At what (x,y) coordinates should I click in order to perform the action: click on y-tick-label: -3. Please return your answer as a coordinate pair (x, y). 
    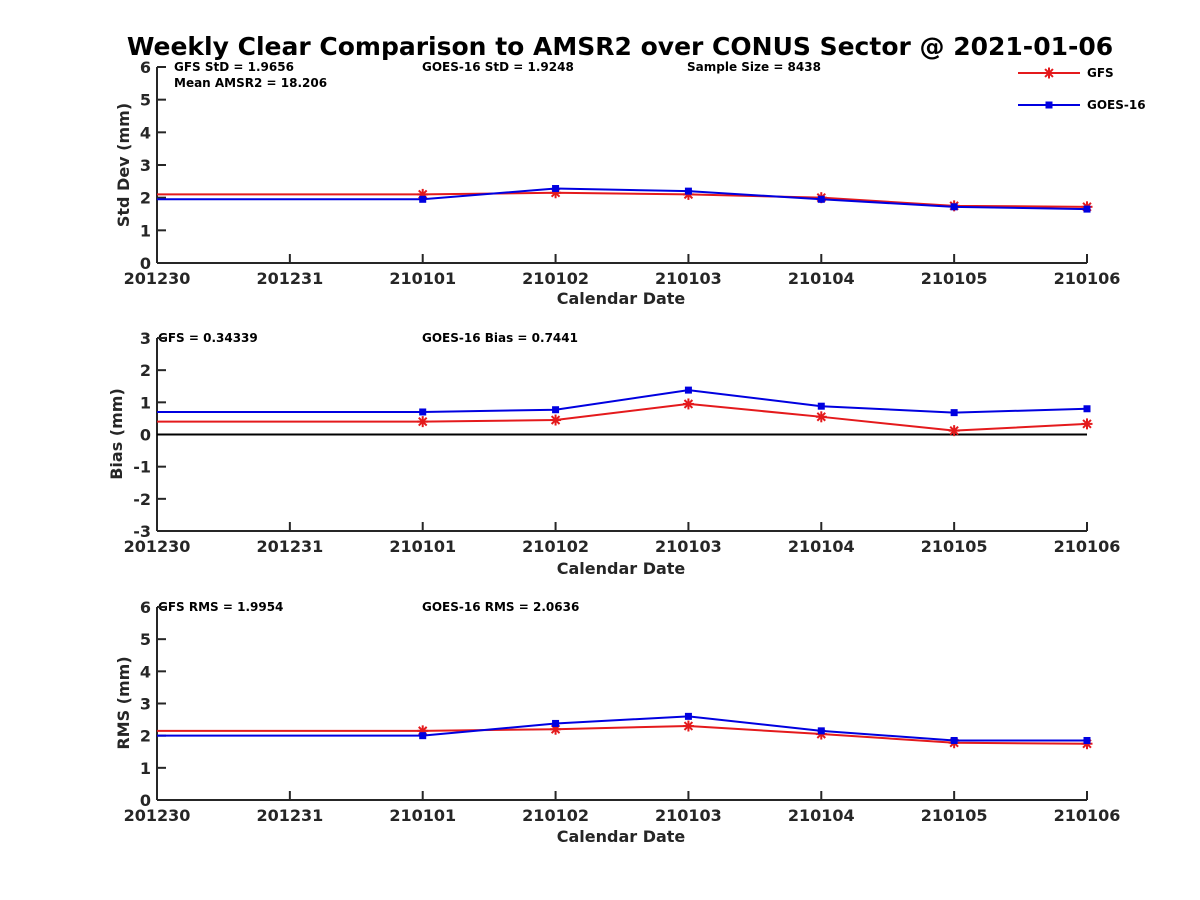
    Looking at the image, I should click on (142, 531).